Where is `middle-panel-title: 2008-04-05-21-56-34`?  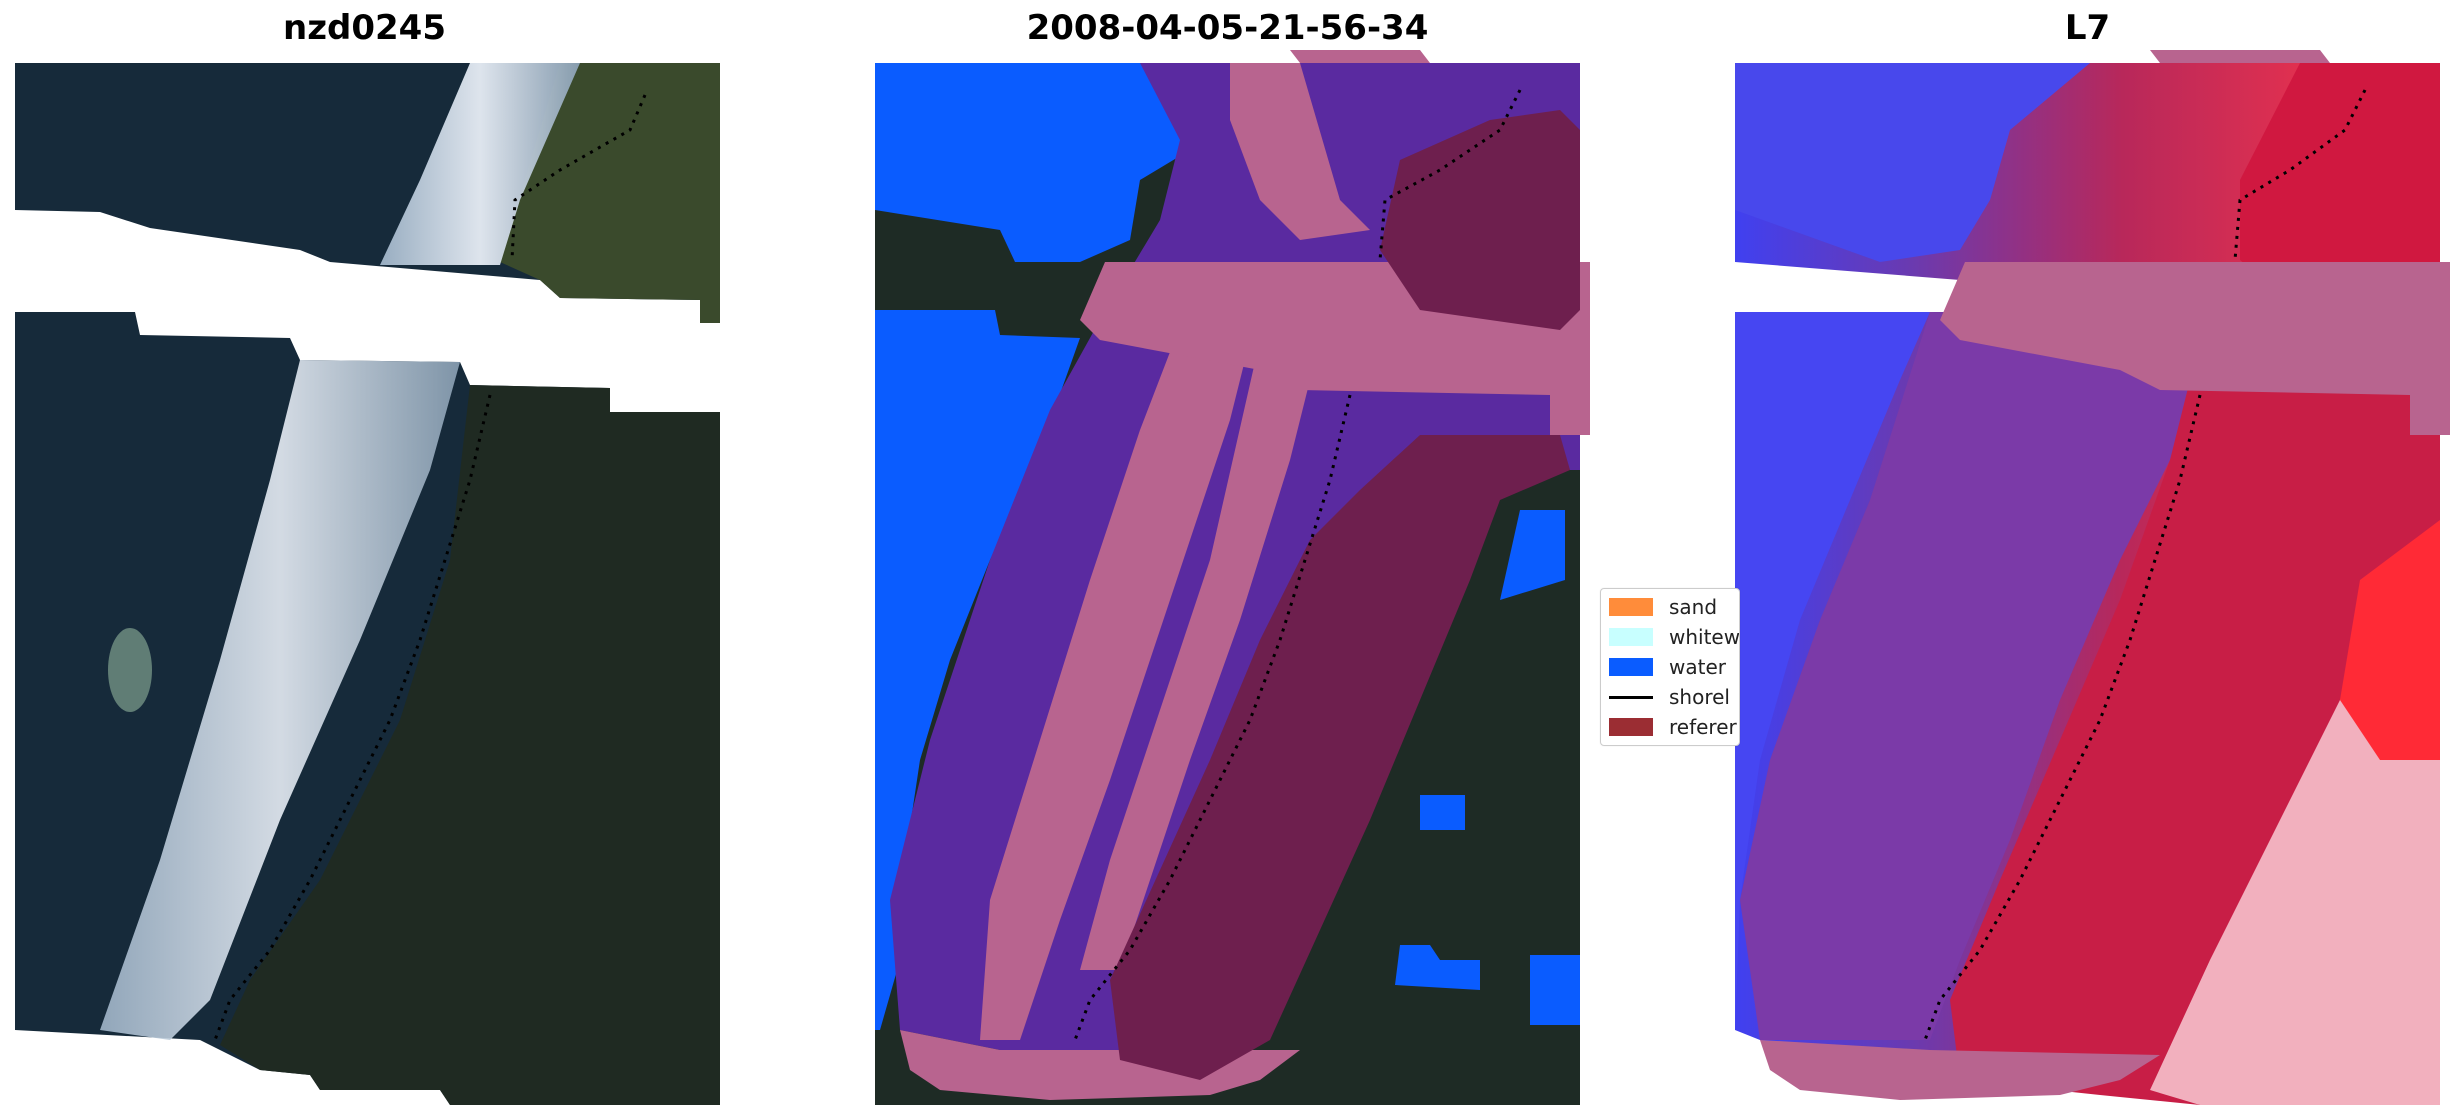 middle-panel-title: 2008-04-05-21-56-34 is located at coordinates (1227, 28).